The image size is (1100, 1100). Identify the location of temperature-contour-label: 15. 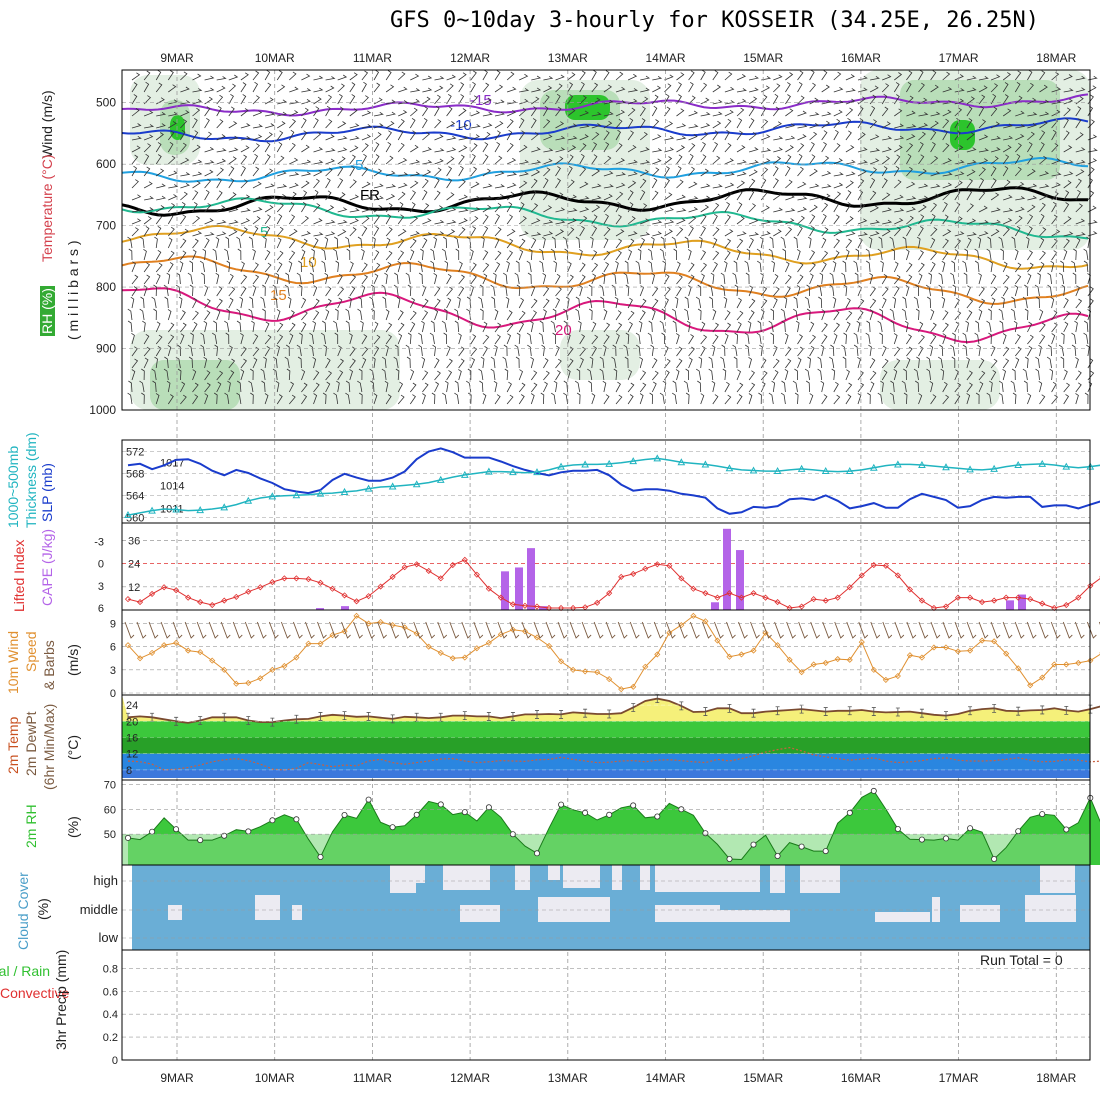
(278, 295).